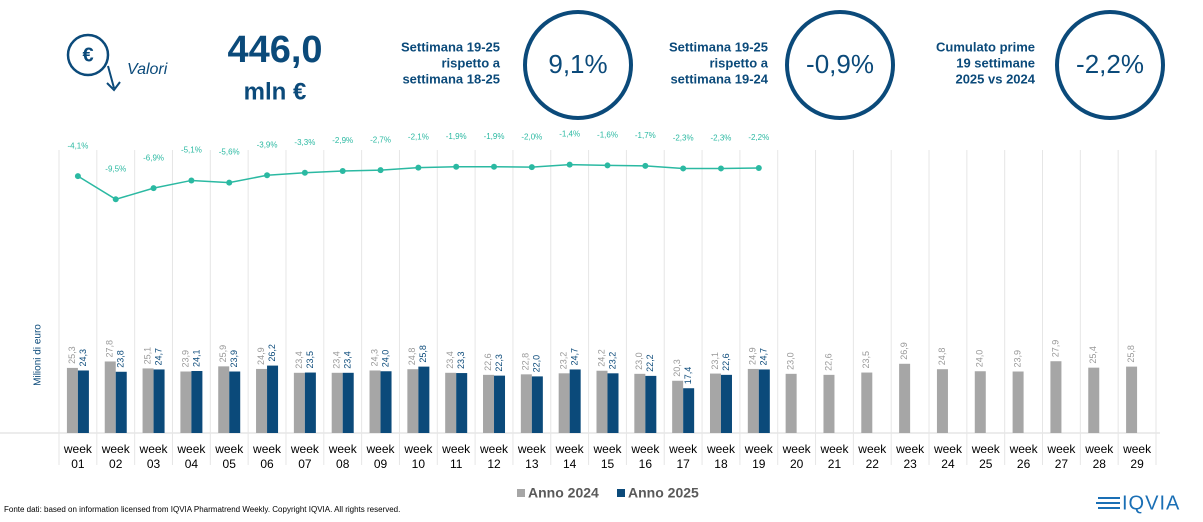 The width and height of the screenshot is (1203, 522). Describe the element at coordinates (113, 78) in the screenshot. I see `down-arrow` at that location.